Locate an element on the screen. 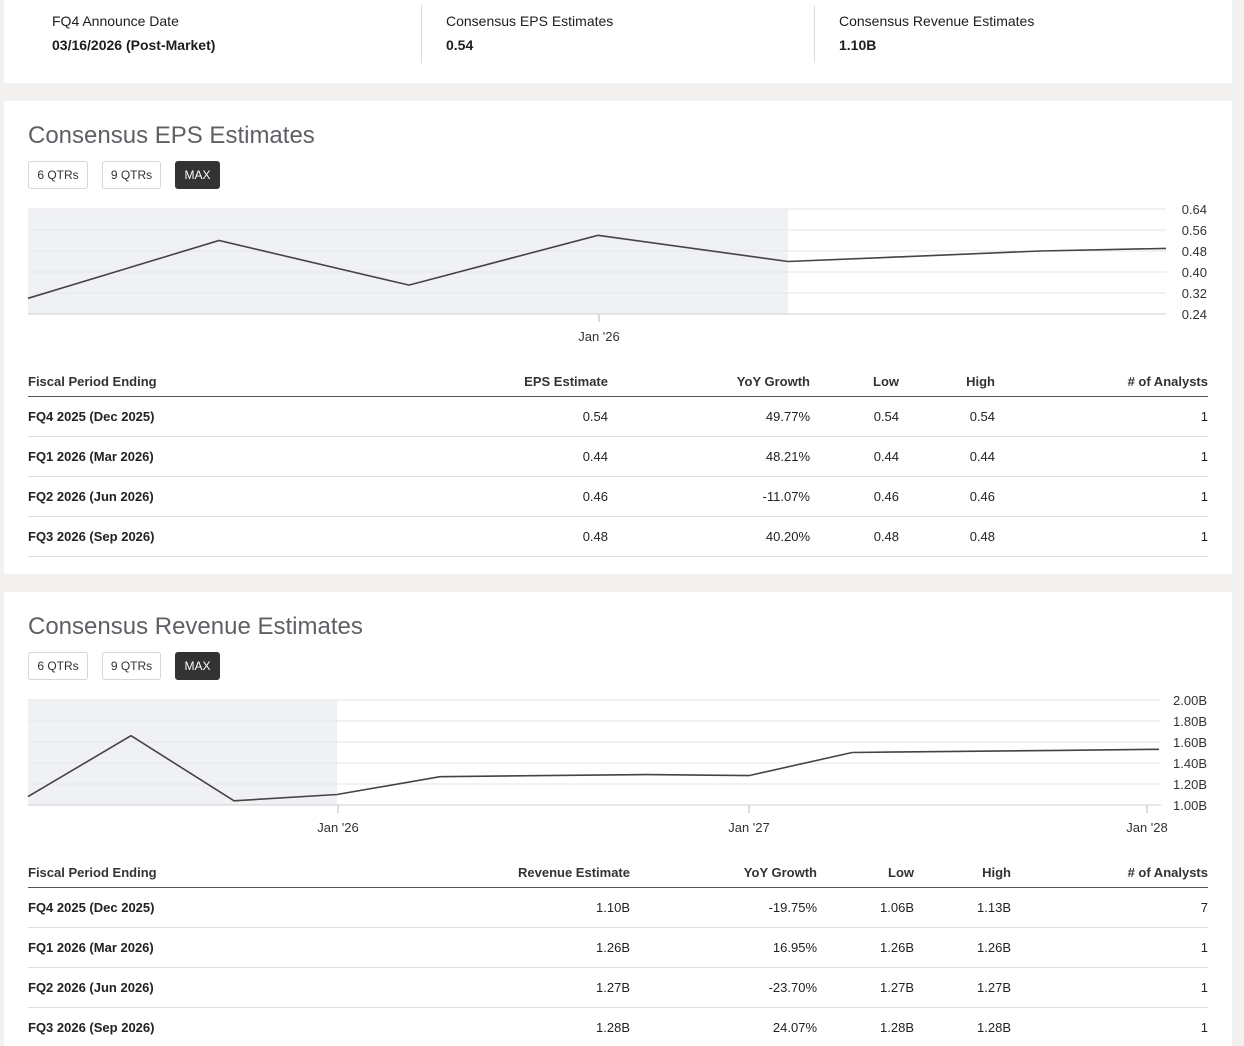 The image size is (1244, 1046). yoy-growth: 49.77% is located at coordinates (709, 416).